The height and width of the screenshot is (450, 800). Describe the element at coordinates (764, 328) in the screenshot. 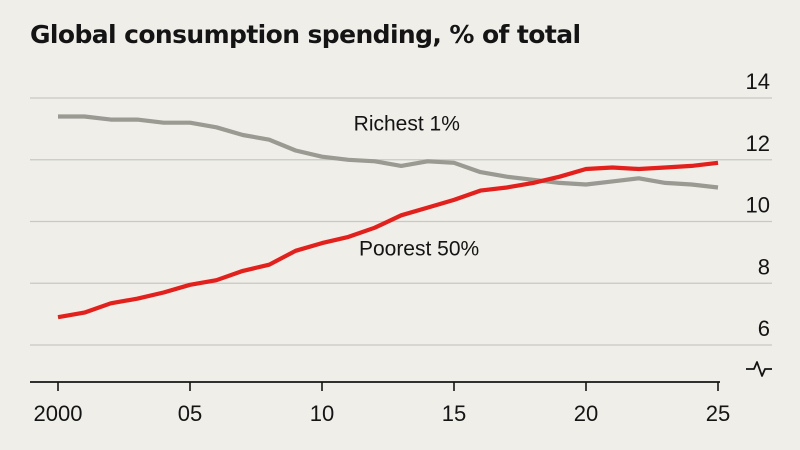

I see `y-tick-label-6: 6` at that location.